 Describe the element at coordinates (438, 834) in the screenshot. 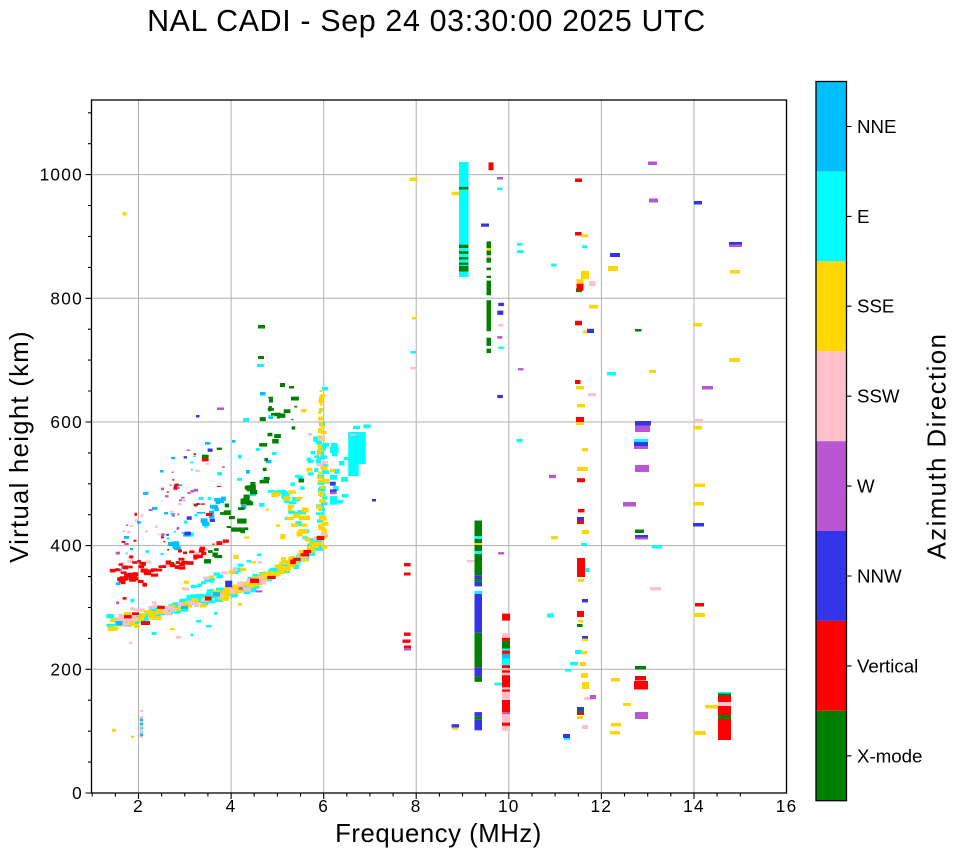

I see `svg-text: Frequency (MHz)` at that location.